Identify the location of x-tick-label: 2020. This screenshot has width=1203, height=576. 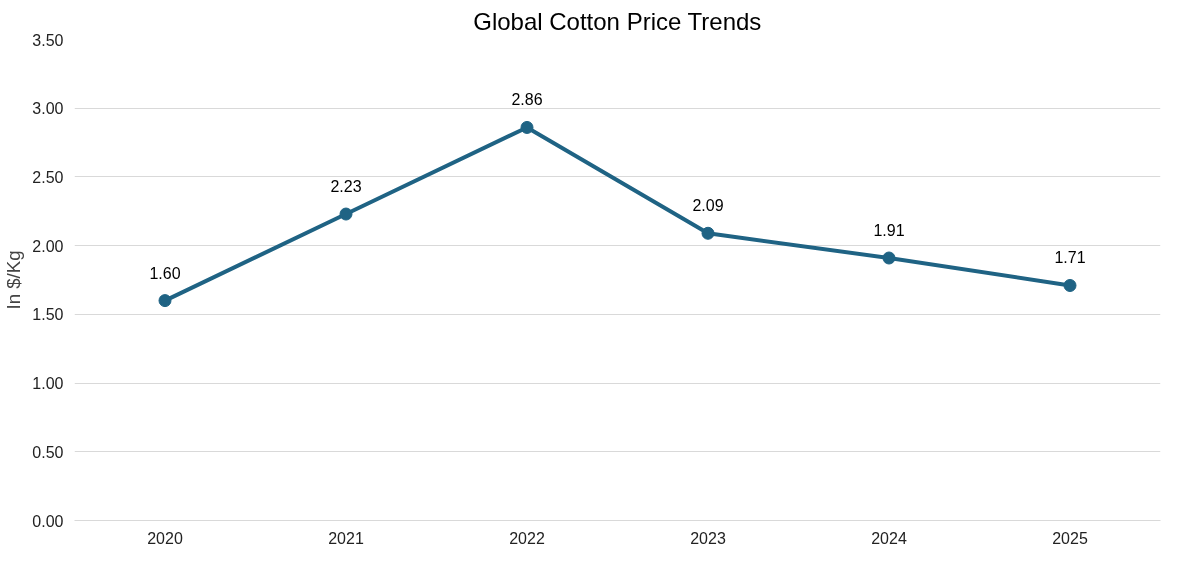
(165, 538).